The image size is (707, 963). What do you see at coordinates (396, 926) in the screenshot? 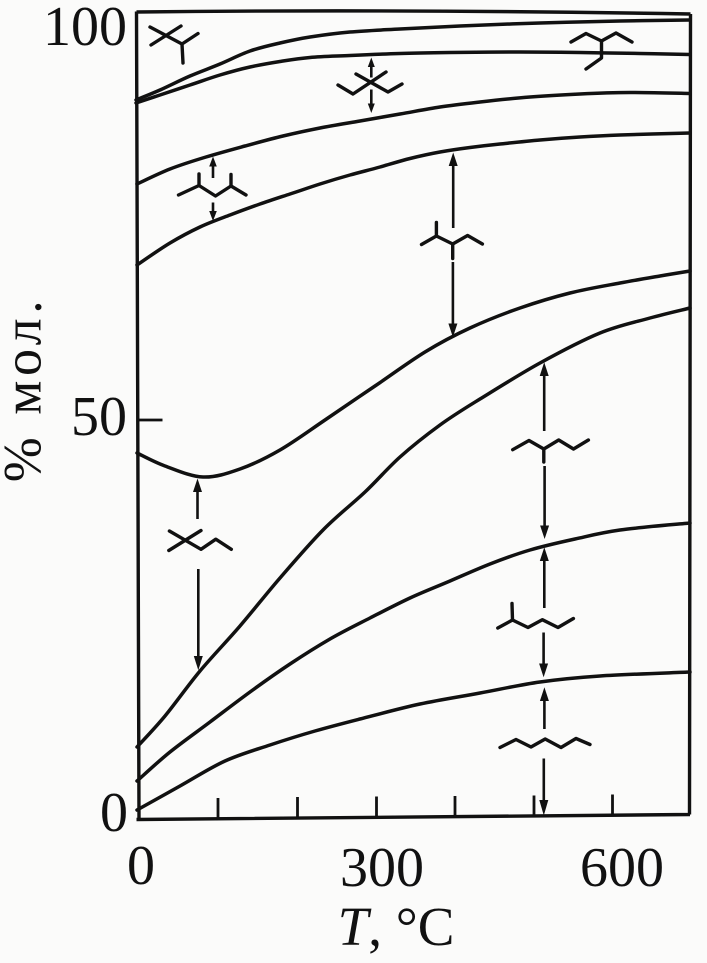
I see `svg-text: T, °C` at bounding box center [396, 926].